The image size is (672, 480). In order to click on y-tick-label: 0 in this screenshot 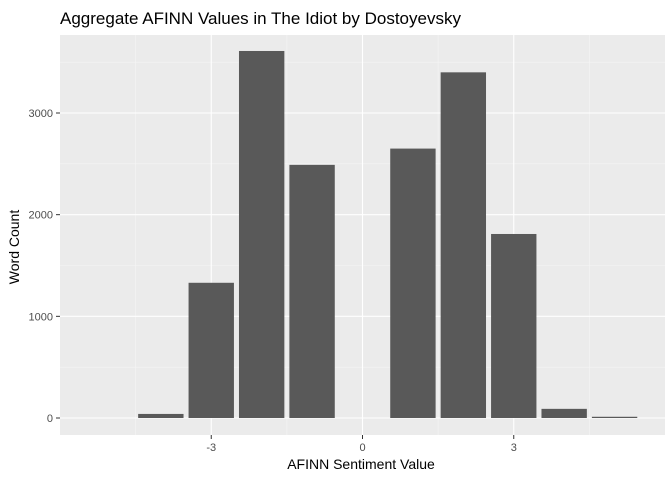, I will do `click(50, 419)`.